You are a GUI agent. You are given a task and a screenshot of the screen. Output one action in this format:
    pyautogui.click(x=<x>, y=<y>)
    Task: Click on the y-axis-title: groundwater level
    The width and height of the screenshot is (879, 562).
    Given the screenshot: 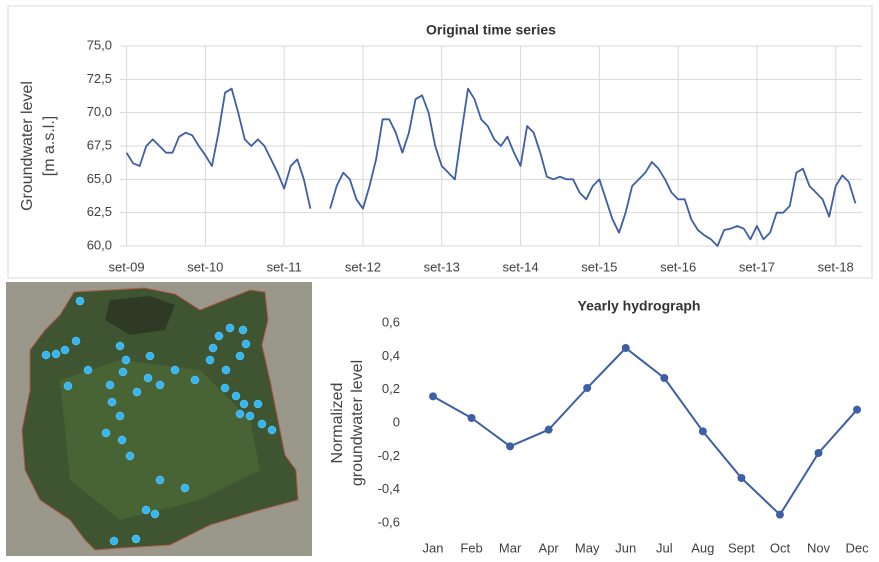 What is the action you would take?
    pyautogui.click(x=357, y=423)
    